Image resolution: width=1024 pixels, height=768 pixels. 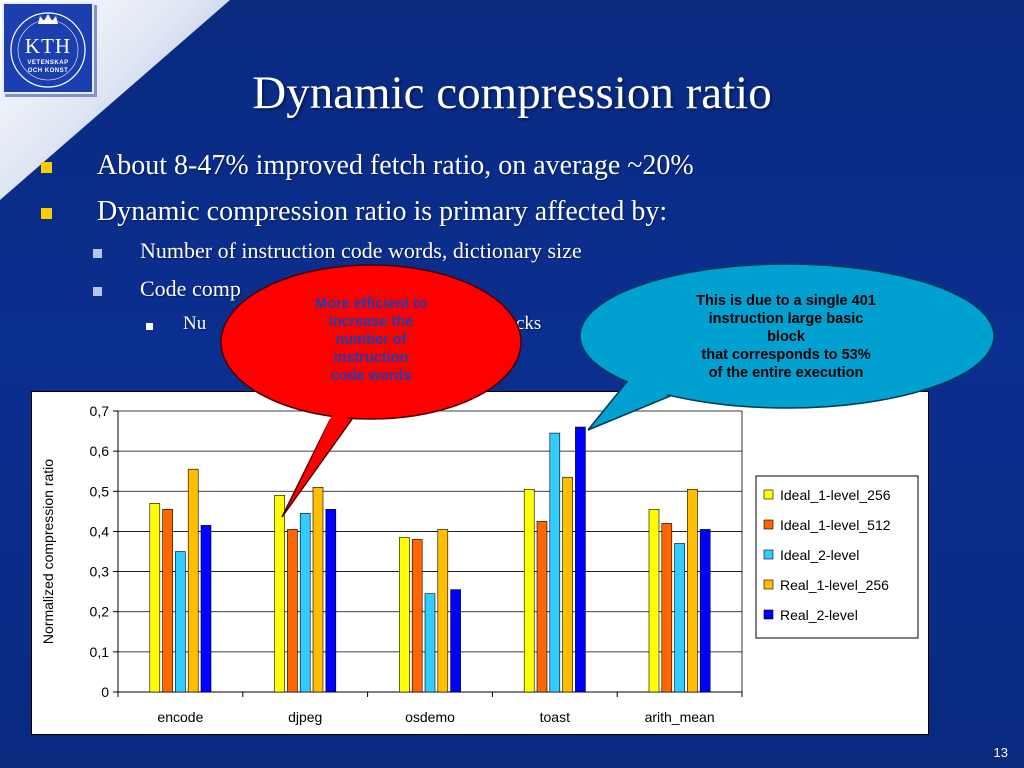 I want to click on crown-ring-icon, so click(x=48, y=50).